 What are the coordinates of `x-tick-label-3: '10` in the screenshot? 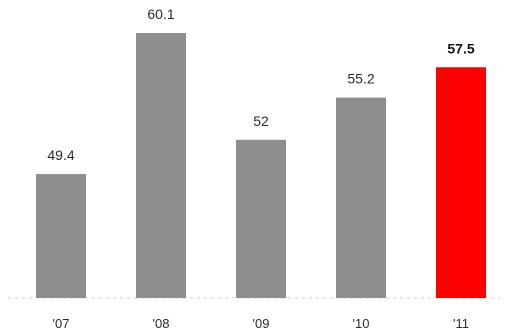 It's located at (361, 323).